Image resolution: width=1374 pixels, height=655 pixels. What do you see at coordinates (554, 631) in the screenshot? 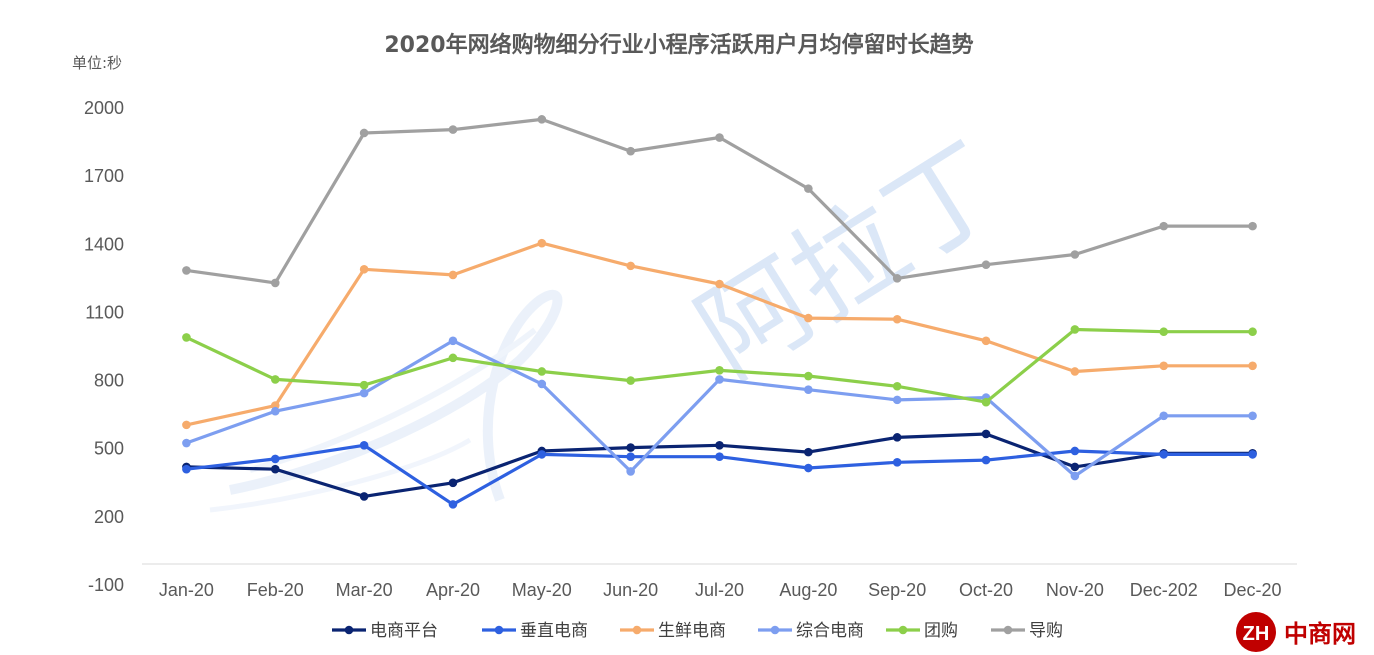
I see `legend-label: 垂直电商` at bounding box center [554, 631].